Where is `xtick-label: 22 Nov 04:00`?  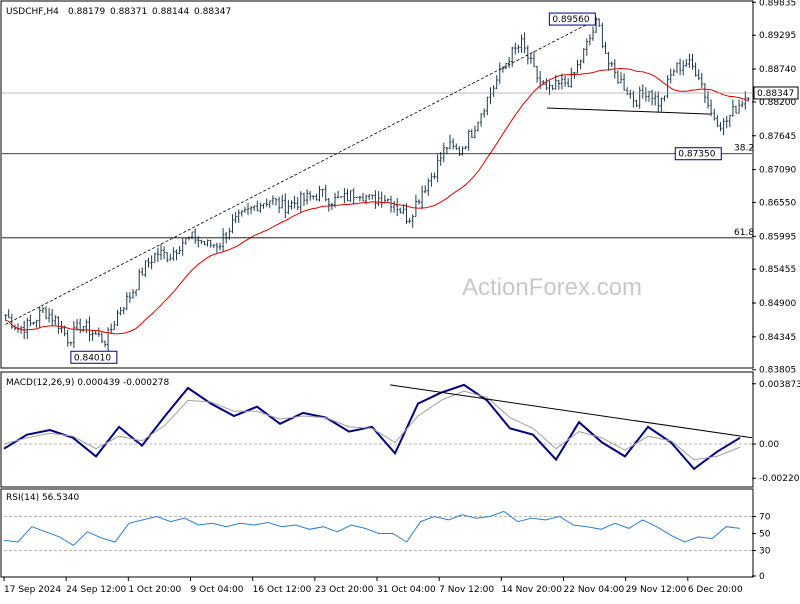
xtick-label: 22 Nov 04:00 is located at coordinates (594, 590).